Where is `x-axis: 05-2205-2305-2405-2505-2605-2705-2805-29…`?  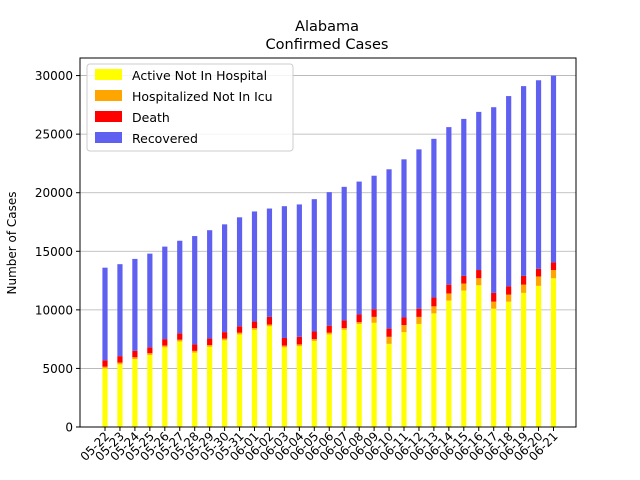
x-axis: 05-2205-2305-2405-2505-2605-2705-2805-29… is located at coordinates (319, 445).